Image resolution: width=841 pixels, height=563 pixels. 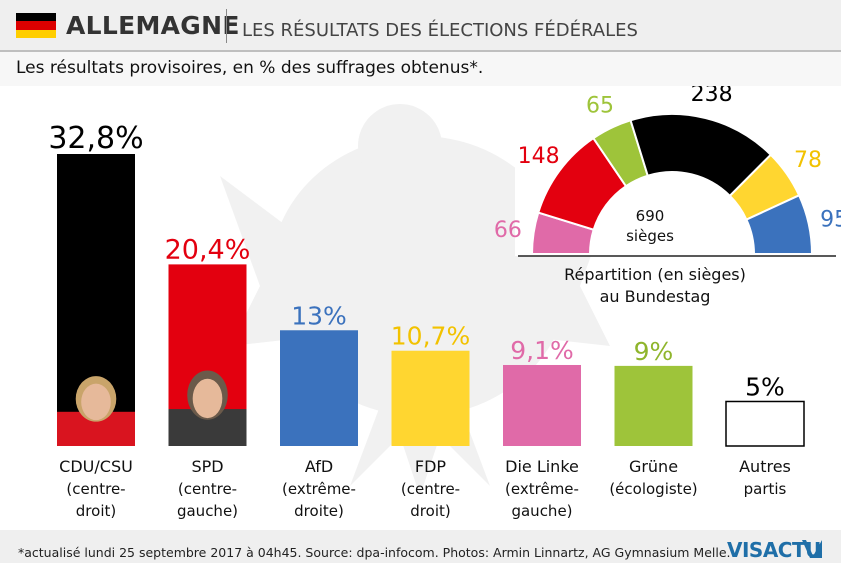 I want to click on brand-mark-icon, so click(x=812, y=549).